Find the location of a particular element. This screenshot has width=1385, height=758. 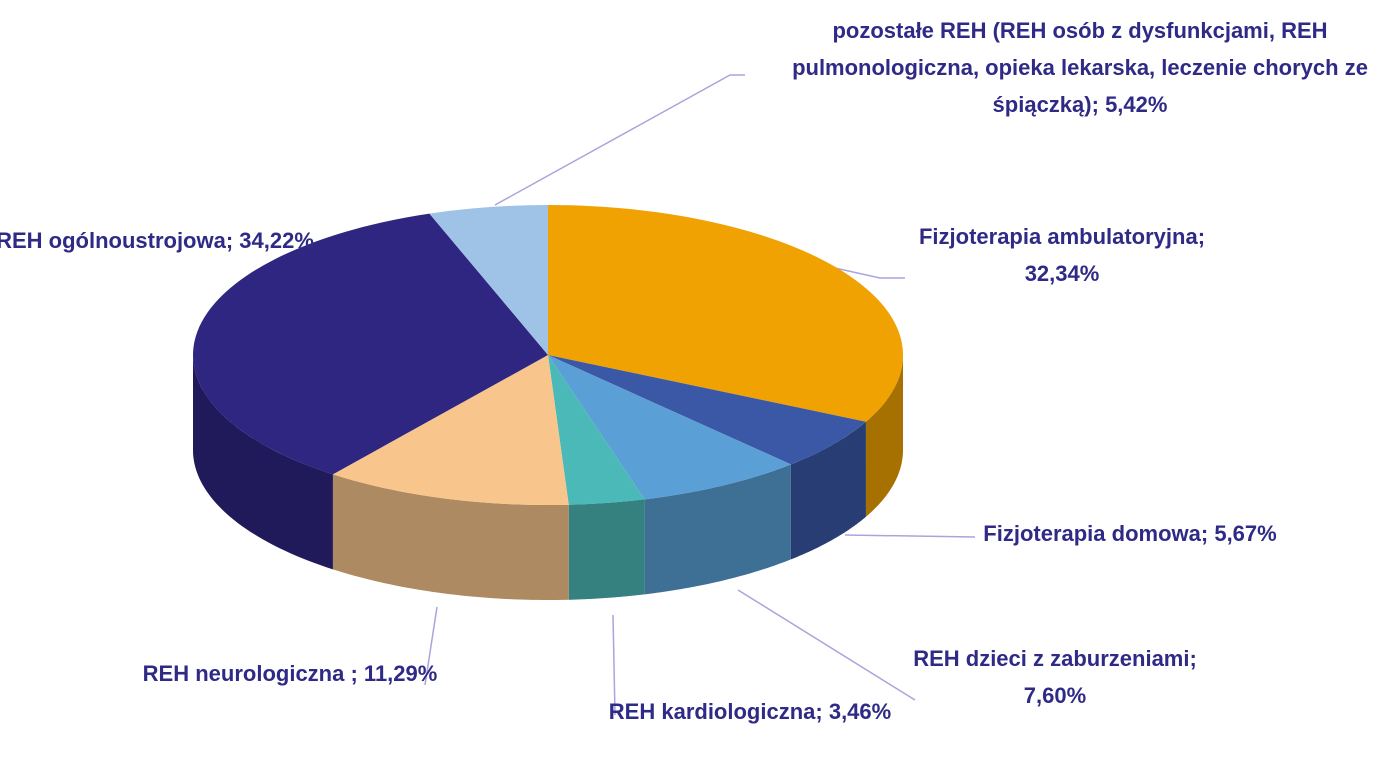

category-label: REH kardiologiczna; is located at coordinates (715, 711).